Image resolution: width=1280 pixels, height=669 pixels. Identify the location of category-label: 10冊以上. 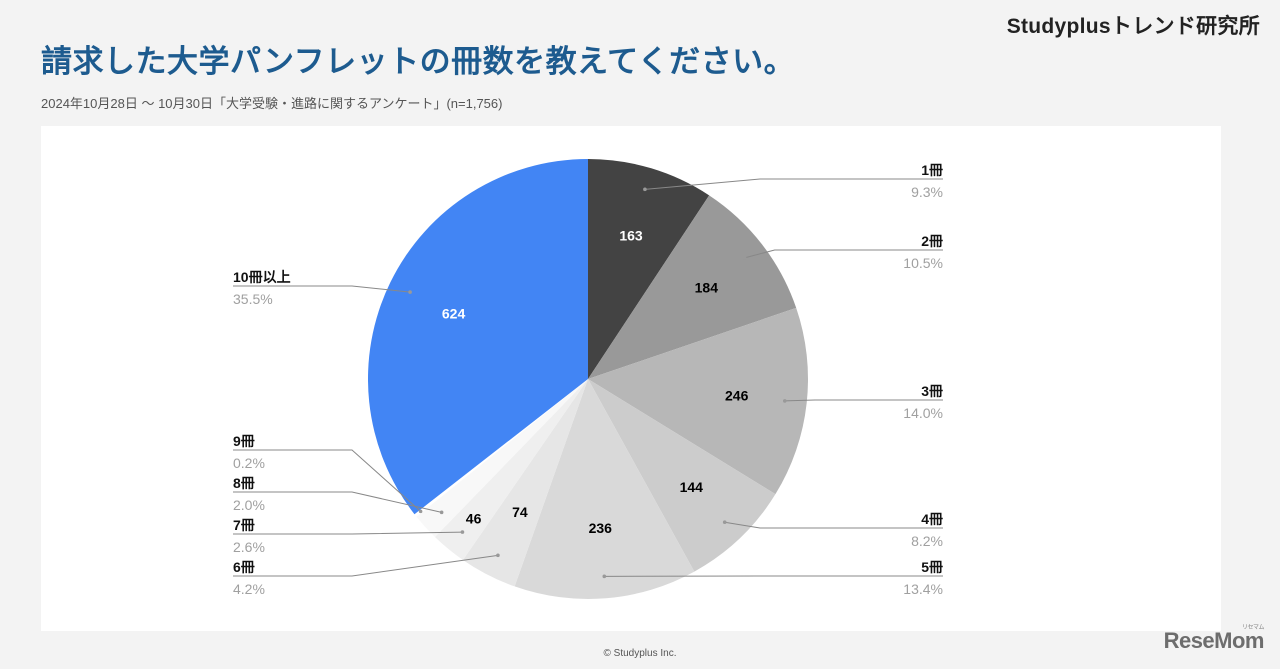
(262, 277).